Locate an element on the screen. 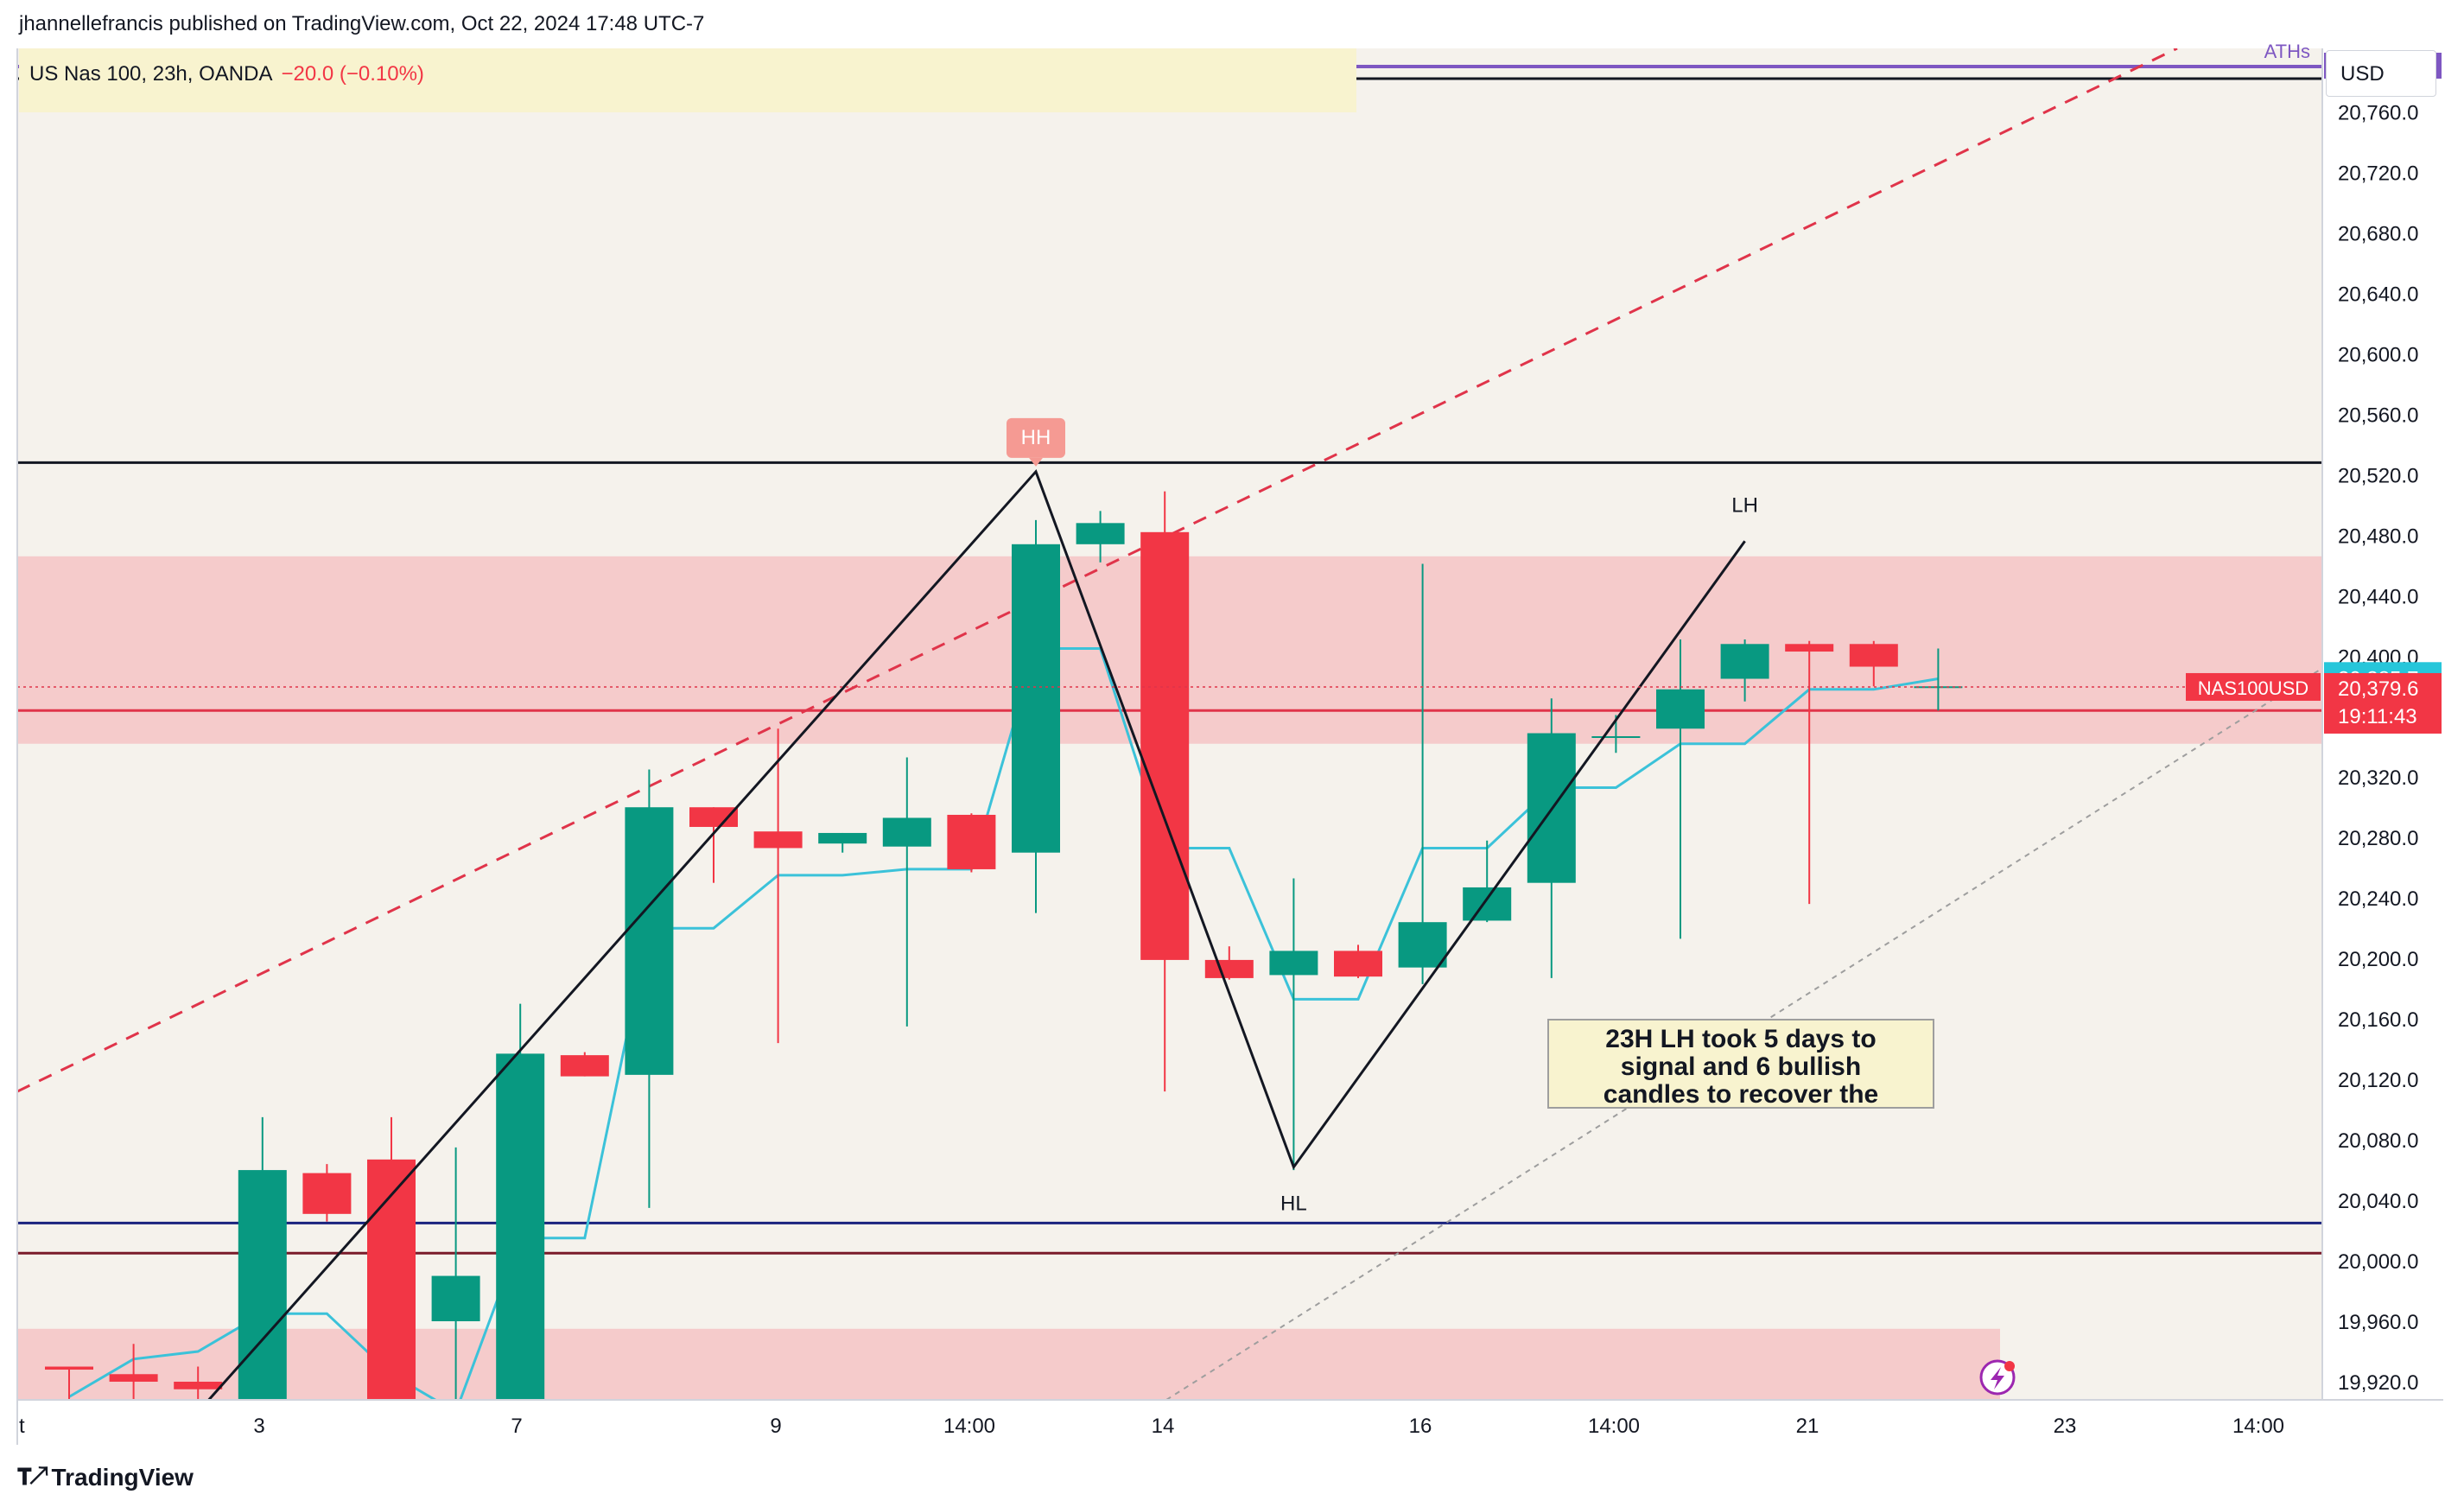  y-tick-label: 20,040.0 is located at coordinates (2378, 1201).